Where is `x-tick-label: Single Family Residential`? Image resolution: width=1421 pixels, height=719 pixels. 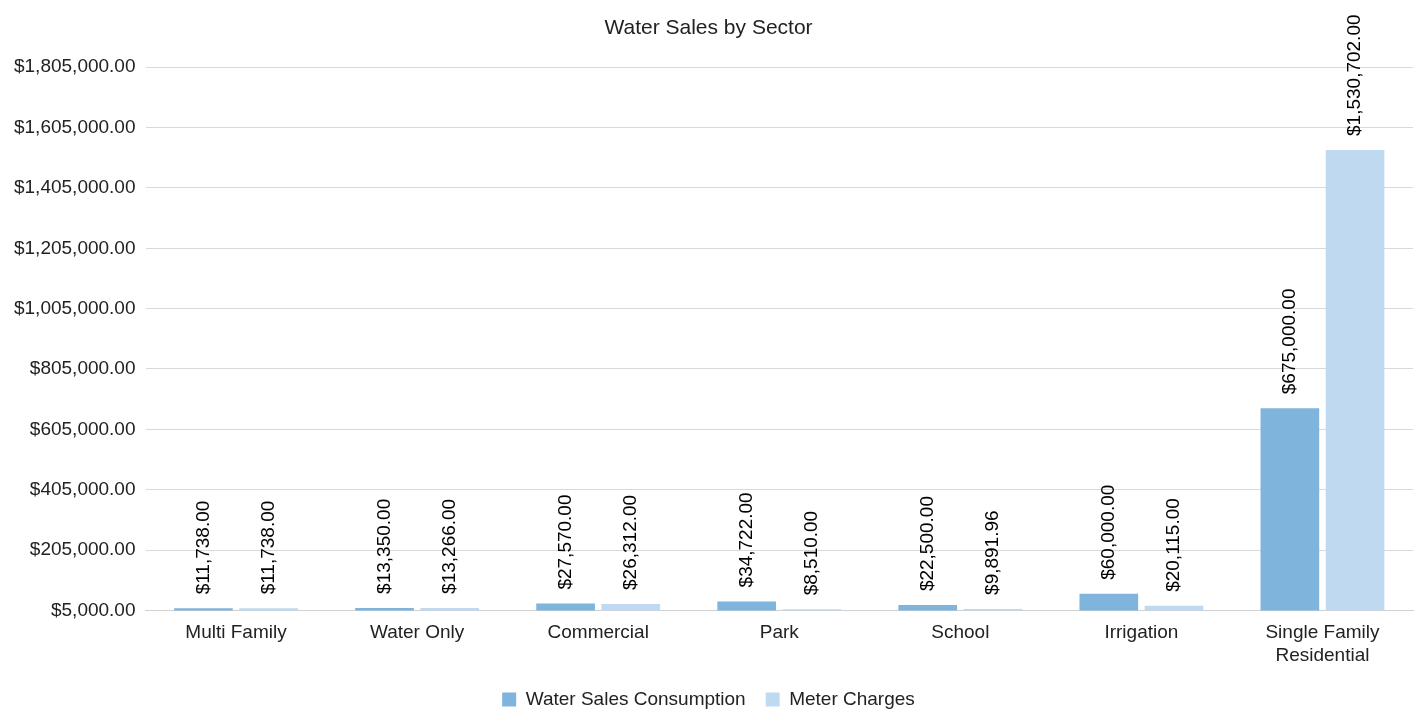 x-tick-label: Single Family Residential is located at coordinates (1322, 643).